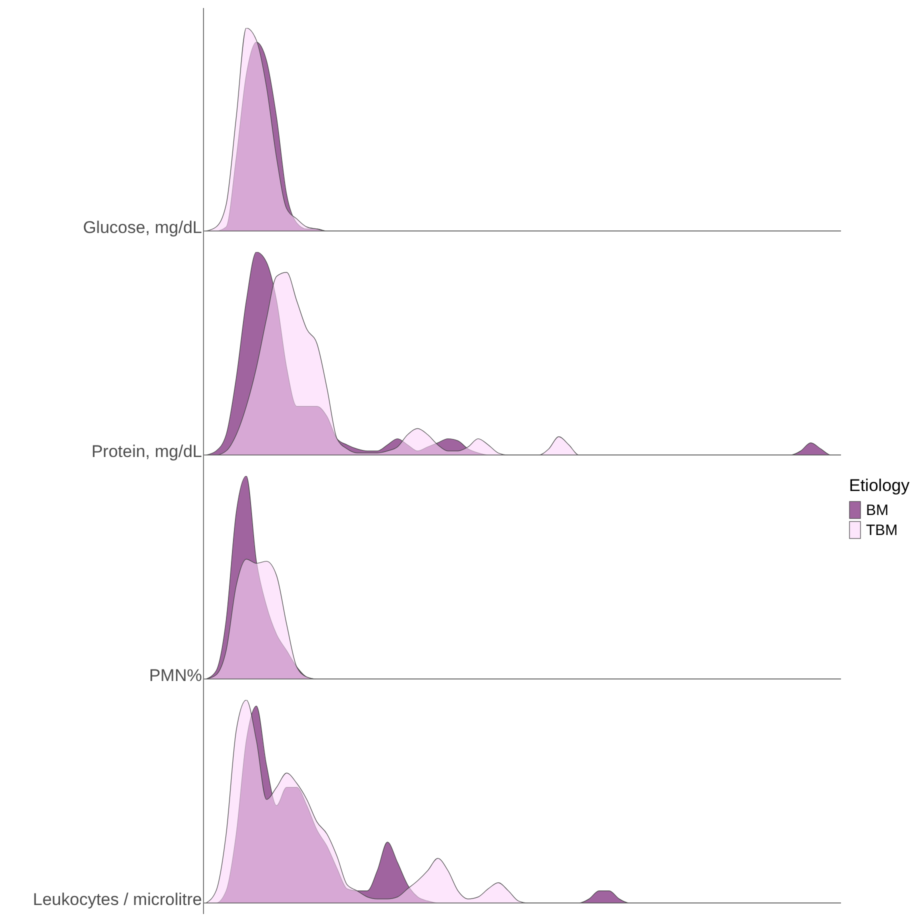 The height and width of the screenshot is (923, 917). Describe the element at coordinates (117, 900) in the screenshot. I see `y-axis-title: Leukocytes / microlitre` at that location.